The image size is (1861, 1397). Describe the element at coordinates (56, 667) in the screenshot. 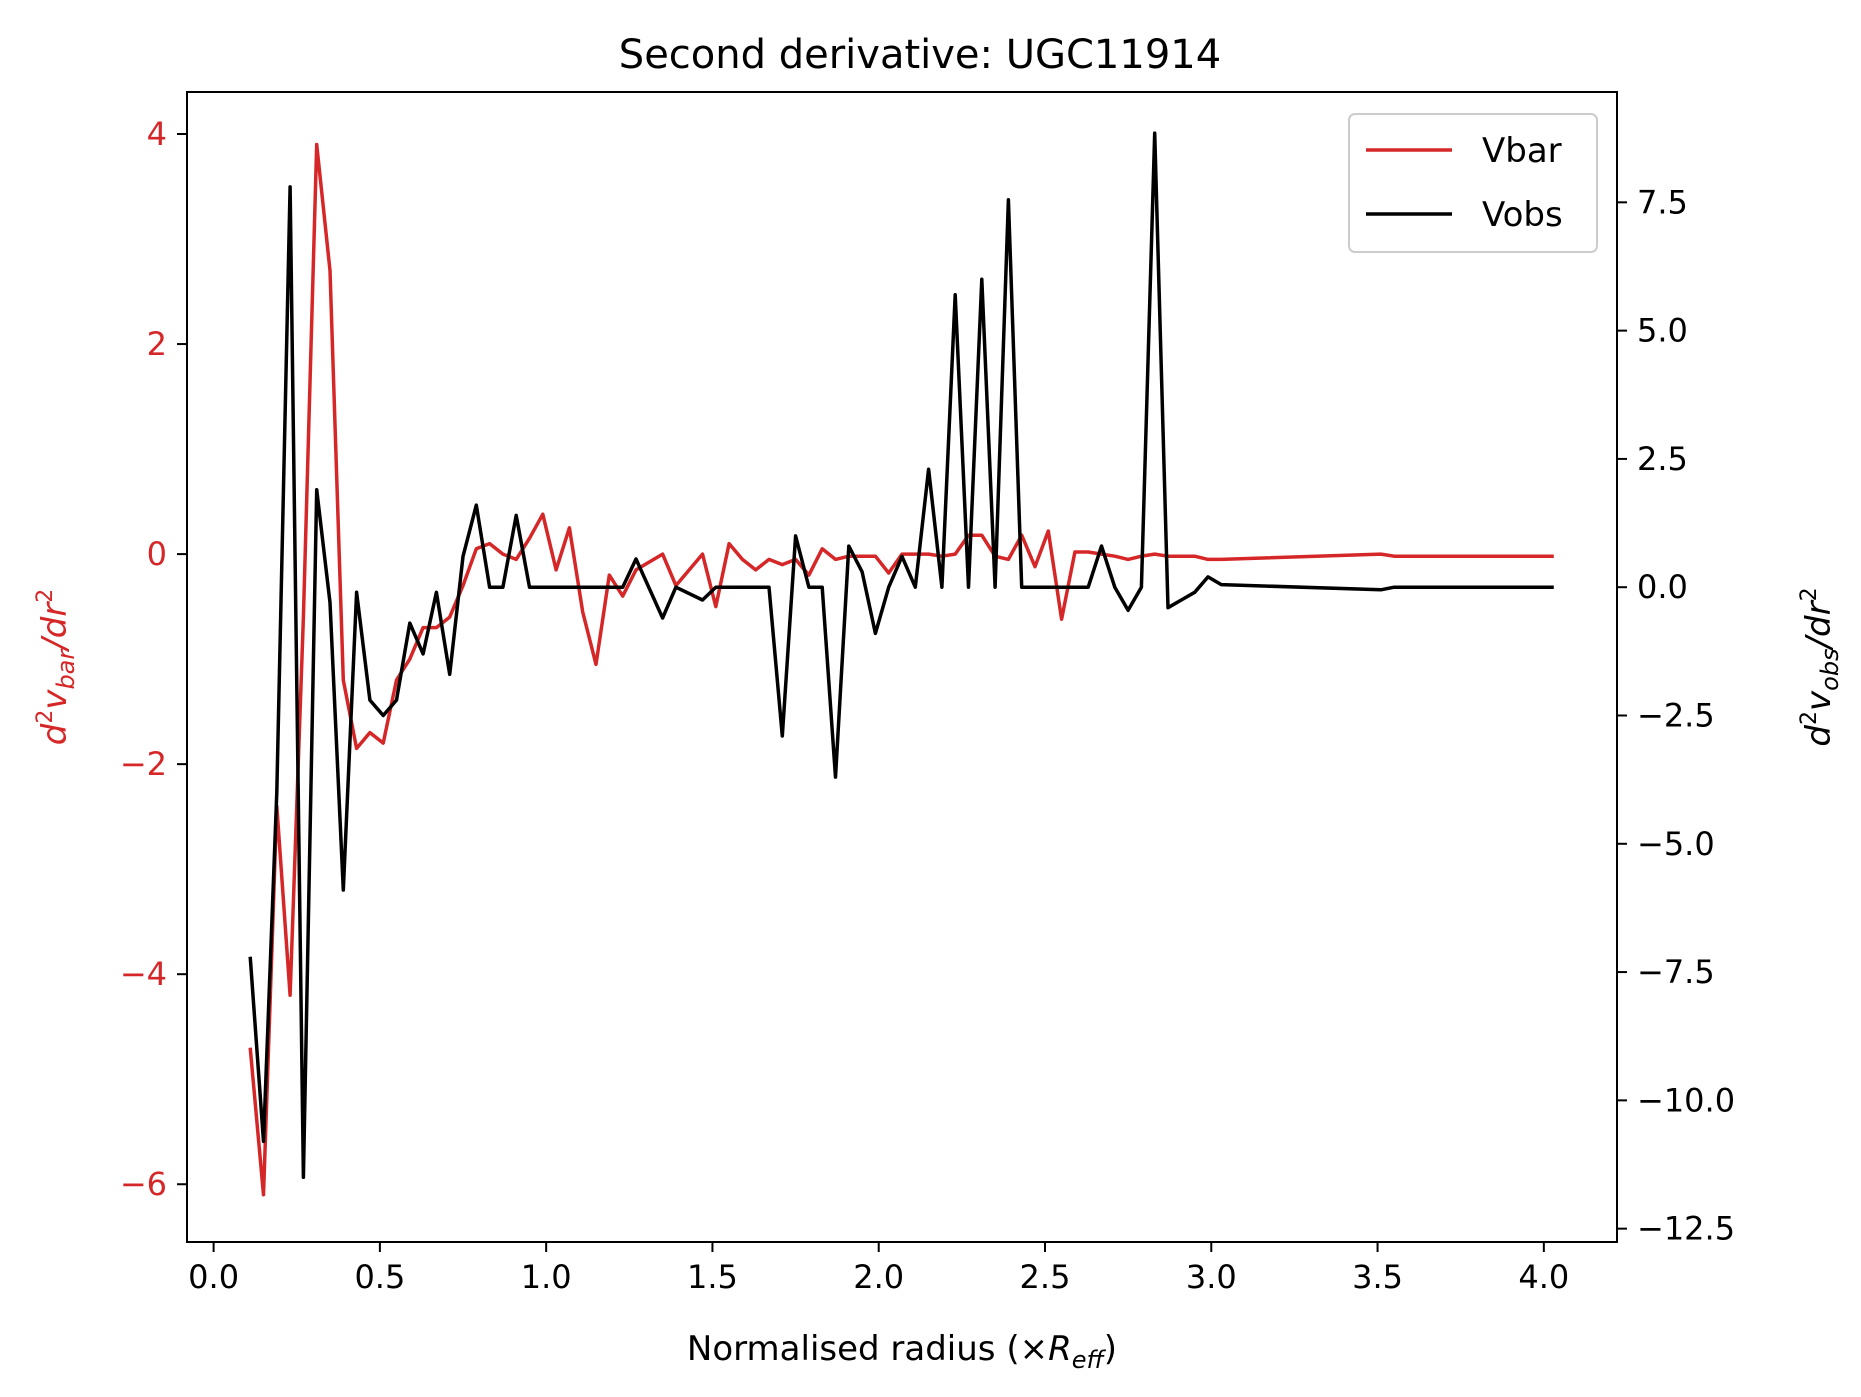

I see `y-axis-left-label: d2vbar/dr2` at that location.